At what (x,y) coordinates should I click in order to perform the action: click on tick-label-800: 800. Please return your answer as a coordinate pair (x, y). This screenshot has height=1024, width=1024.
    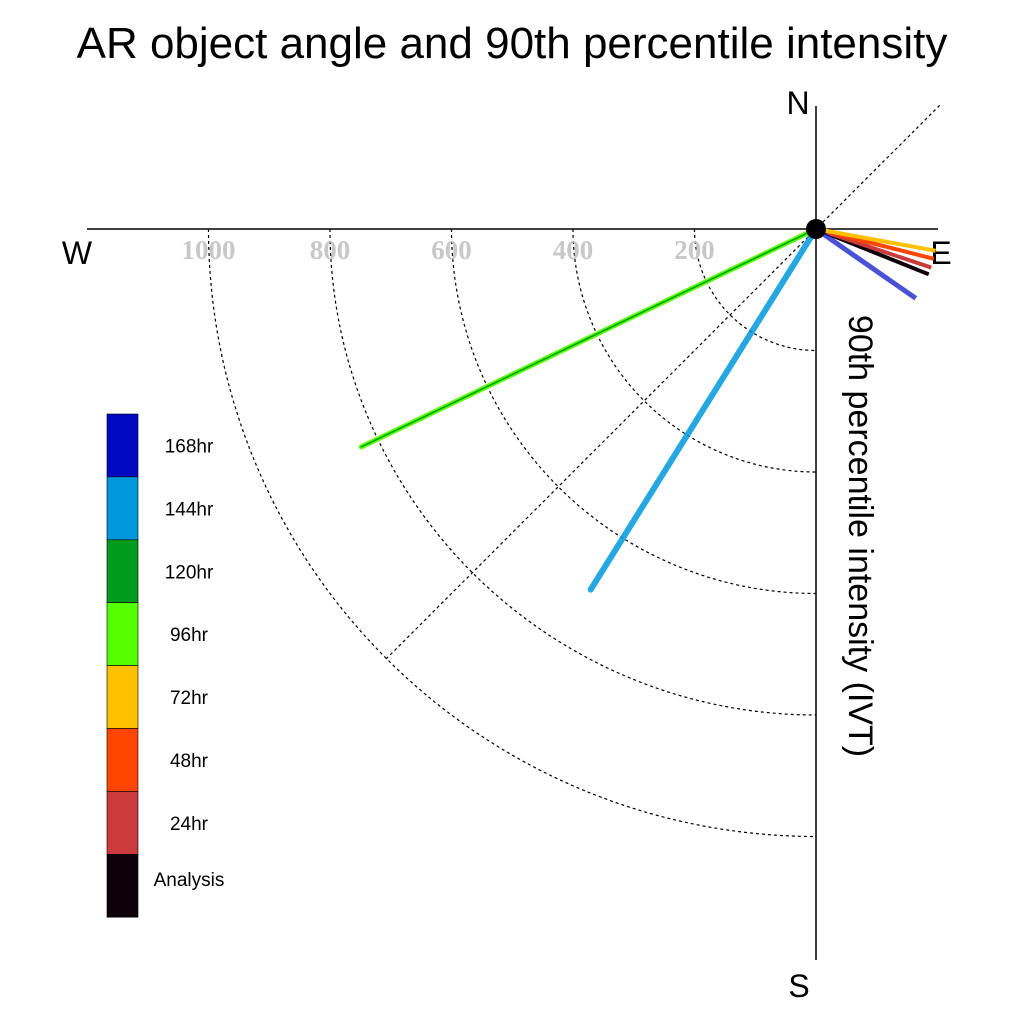
    Looking at the image, I should click on (330, 250).